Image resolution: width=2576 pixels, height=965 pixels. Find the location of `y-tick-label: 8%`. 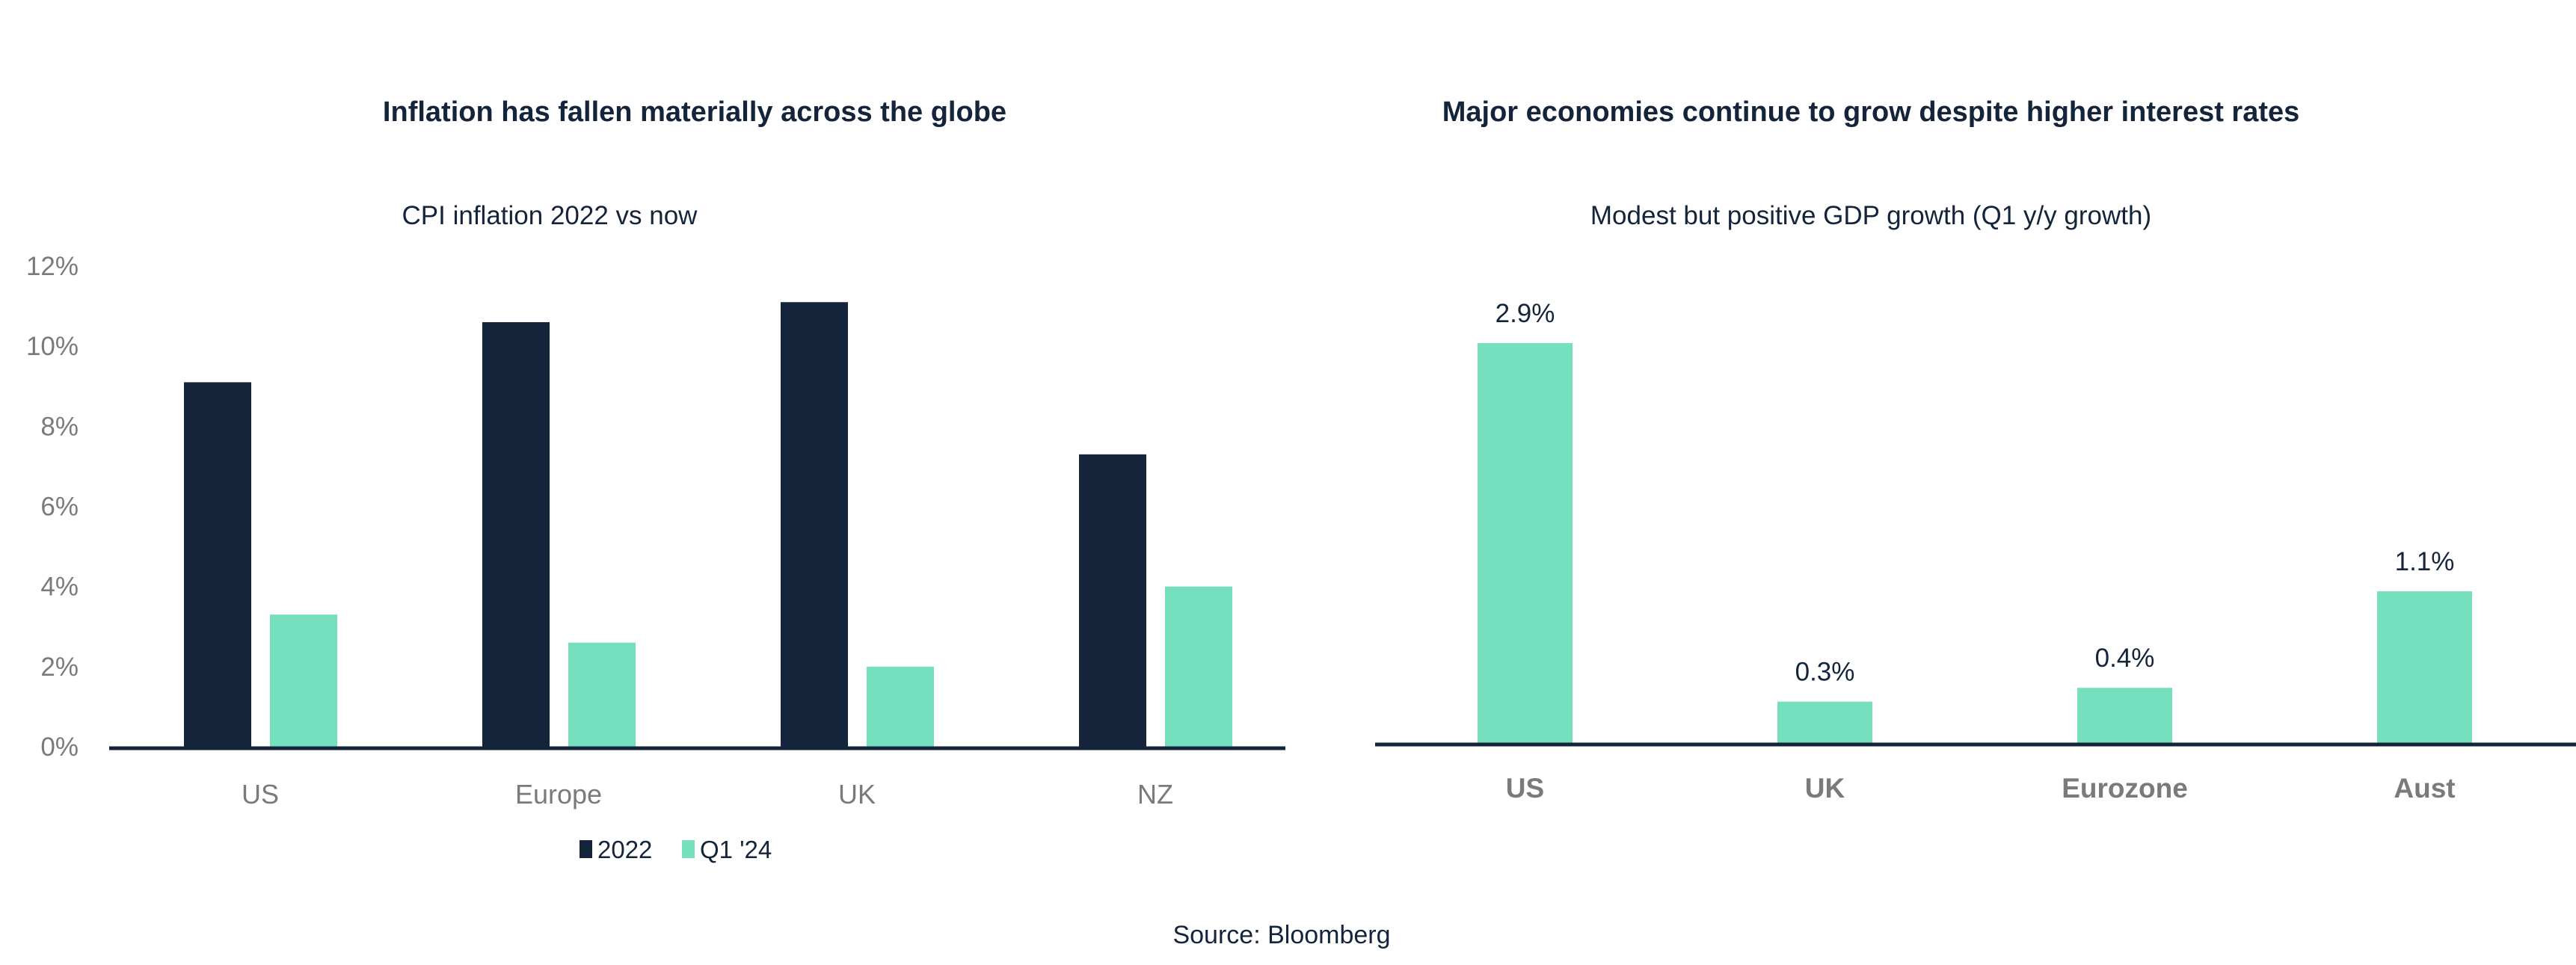

y-tick-label: 8% is located at coordinates (59, 426).